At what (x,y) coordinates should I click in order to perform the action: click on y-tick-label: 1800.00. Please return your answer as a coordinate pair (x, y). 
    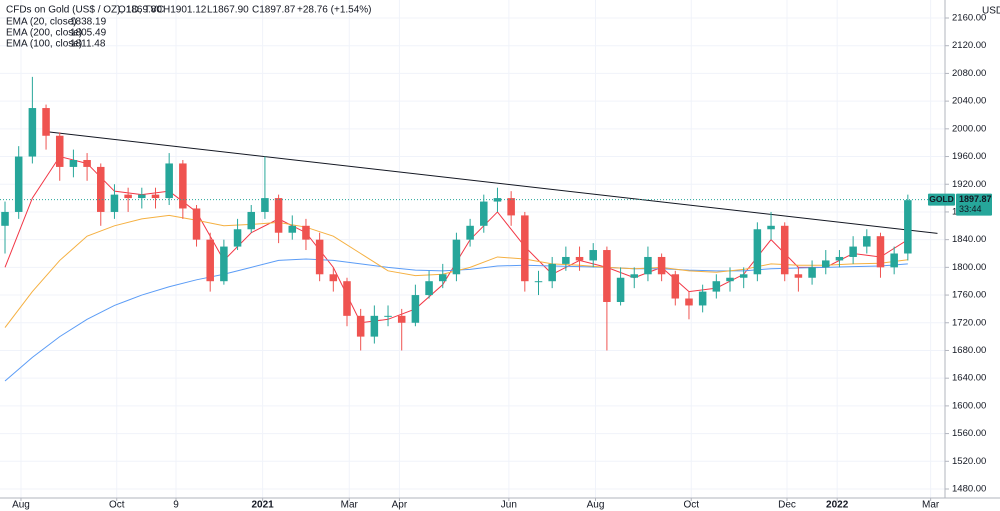
    Looking at the image, I should click on (969, 267).